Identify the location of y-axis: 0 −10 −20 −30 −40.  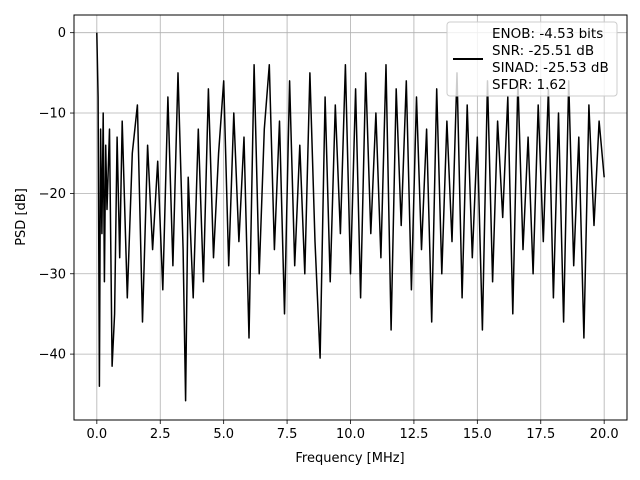
(56, 194).